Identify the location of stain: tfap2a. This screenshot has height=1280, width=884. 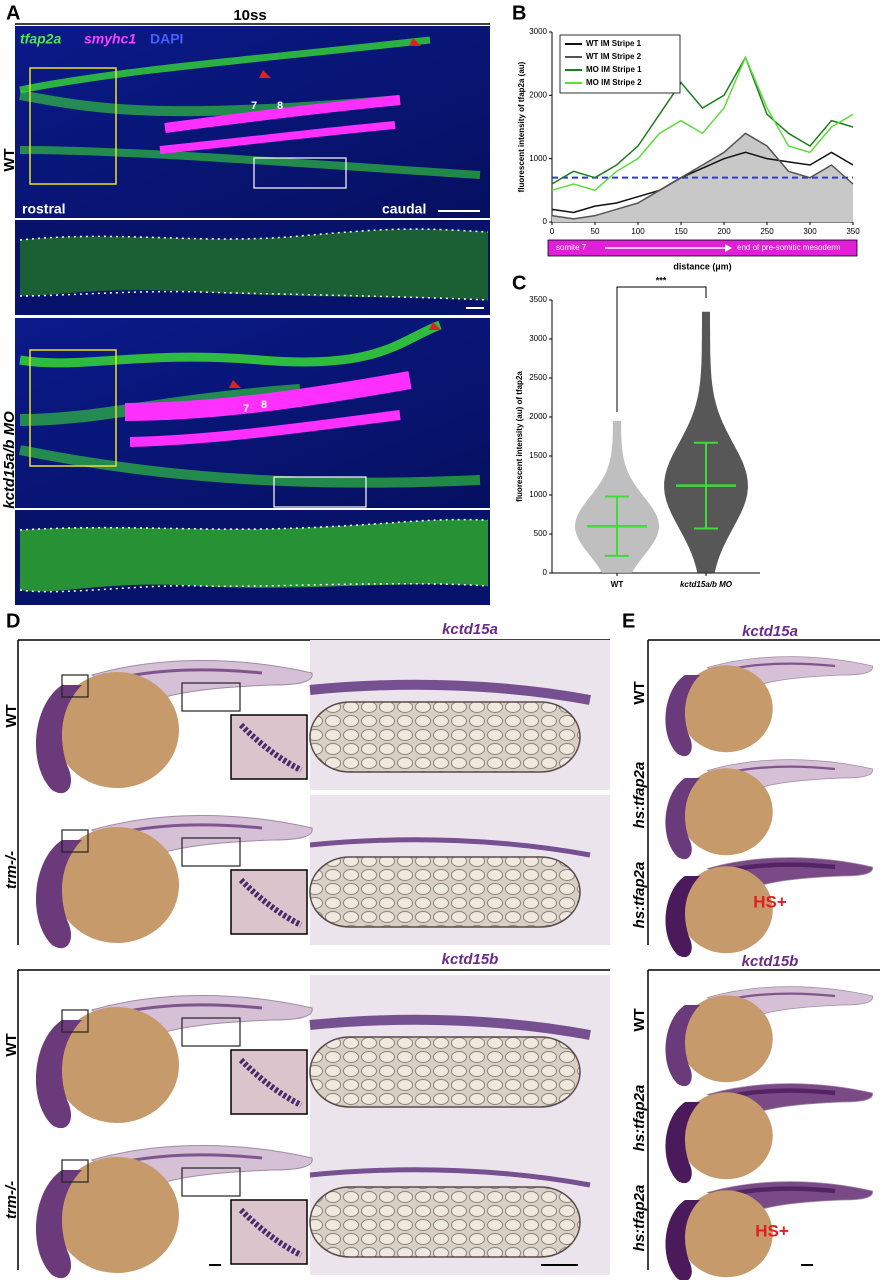
(40, 39).